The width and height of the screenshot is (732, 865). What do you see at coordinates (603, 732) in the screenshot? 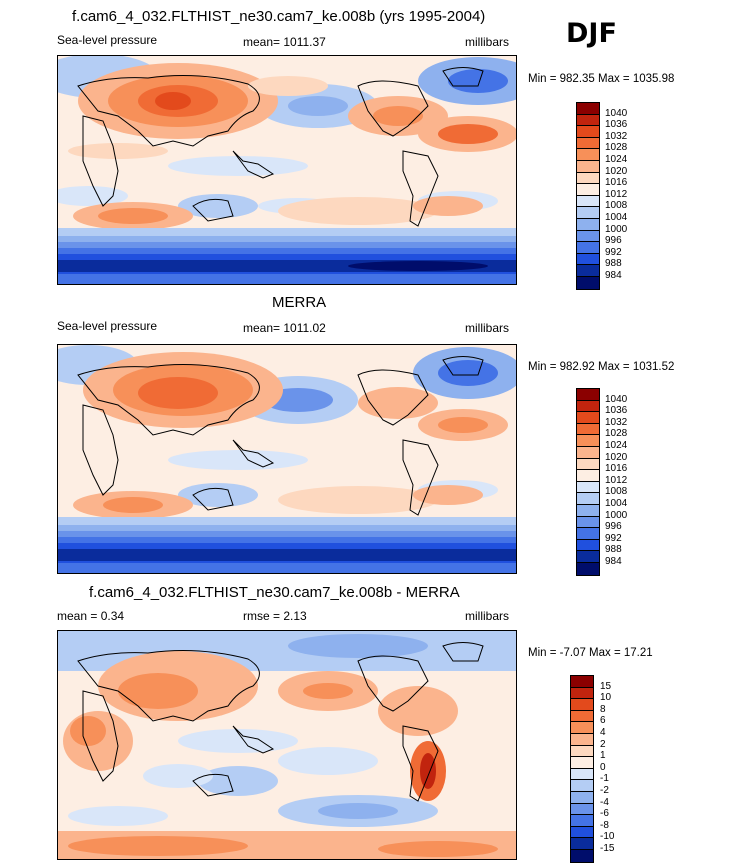
I see `colorbar-level-label: 4` at bounding box center [603, 732].